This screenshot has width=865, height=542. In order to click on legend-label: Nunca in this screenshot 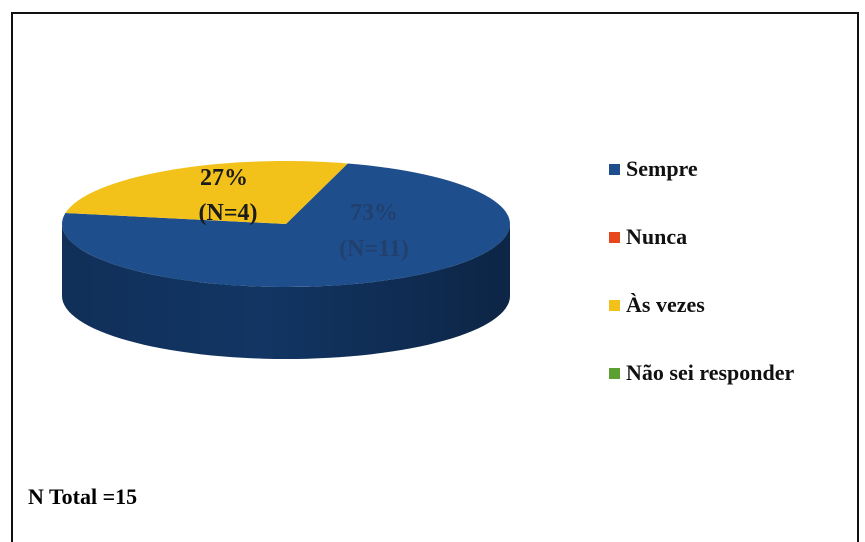, I will do `click(657, 236)`.